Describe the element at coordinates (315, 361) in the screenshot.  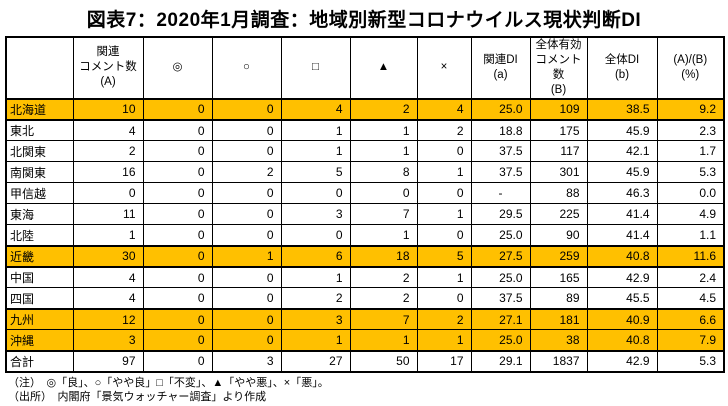
I see `value-cell: 27` at that location.